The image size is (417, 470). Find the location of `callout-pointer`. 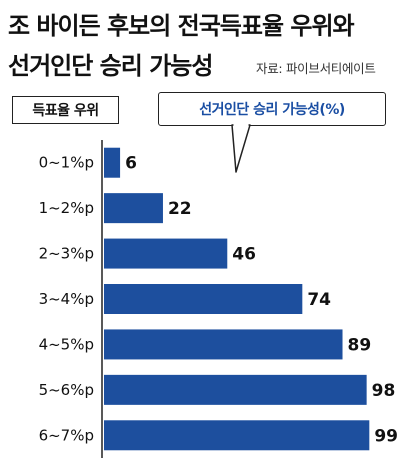

callout-pointer is located at coordinates (241, 148).